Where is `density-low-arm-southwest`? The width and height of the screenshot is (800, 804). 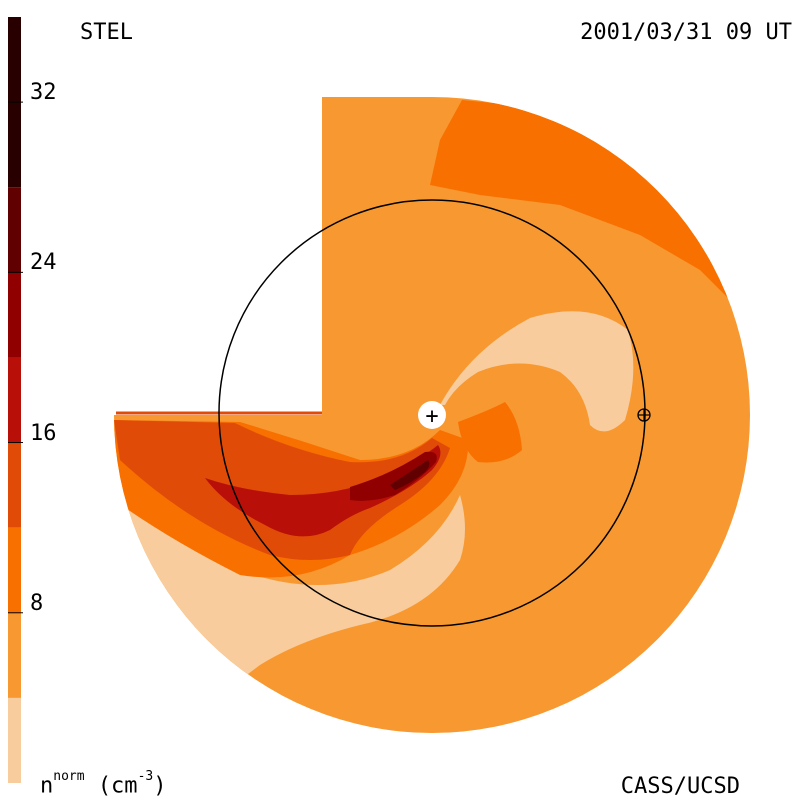
density-low-arm-southwest is located at coordinates (292, 580).